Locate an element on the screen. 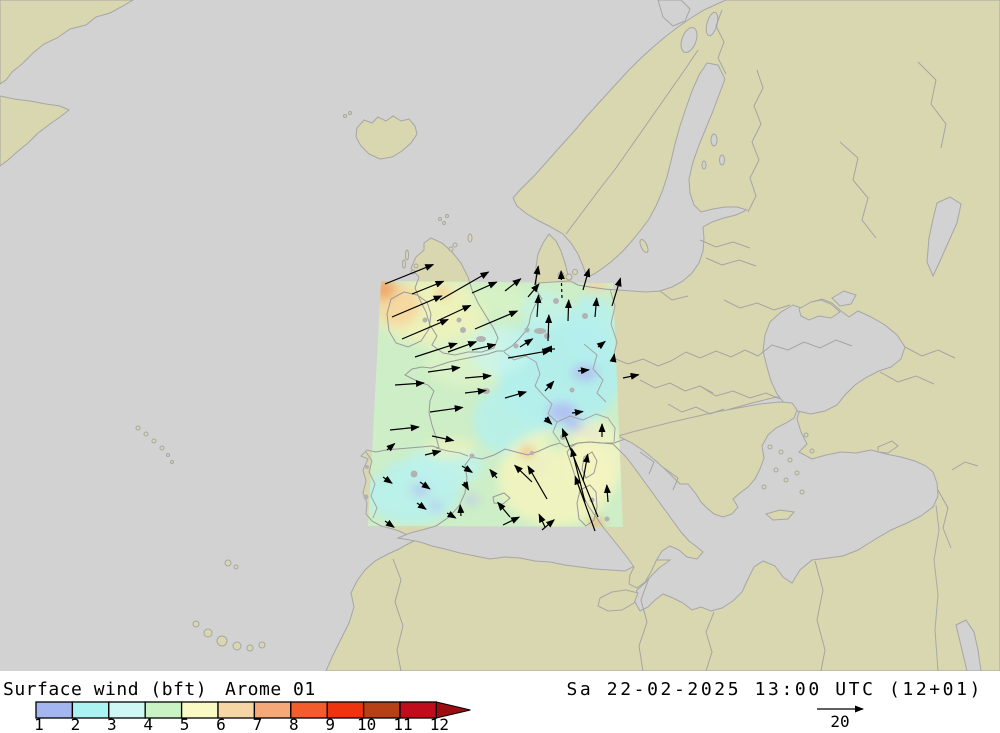 The width and height of the screenshot is (1000, 733). model-domain-overlay is located at coordinates (495, 404).